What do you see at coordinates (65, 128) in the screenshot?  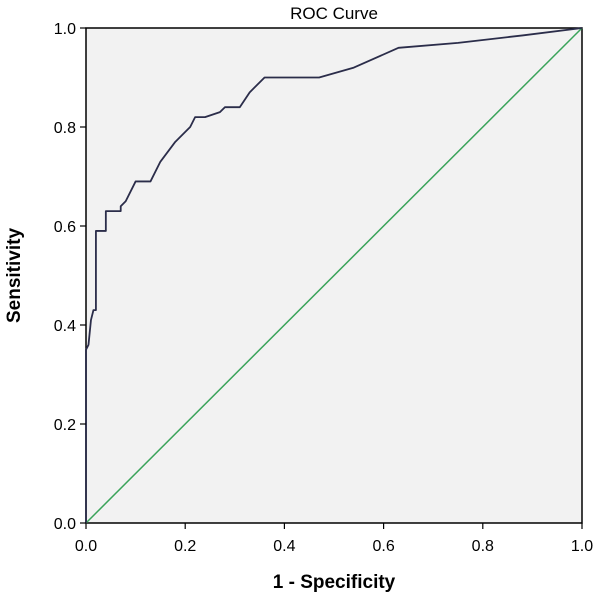 I see `y-tick-label: 0.8` at bounding box center [65, 128].